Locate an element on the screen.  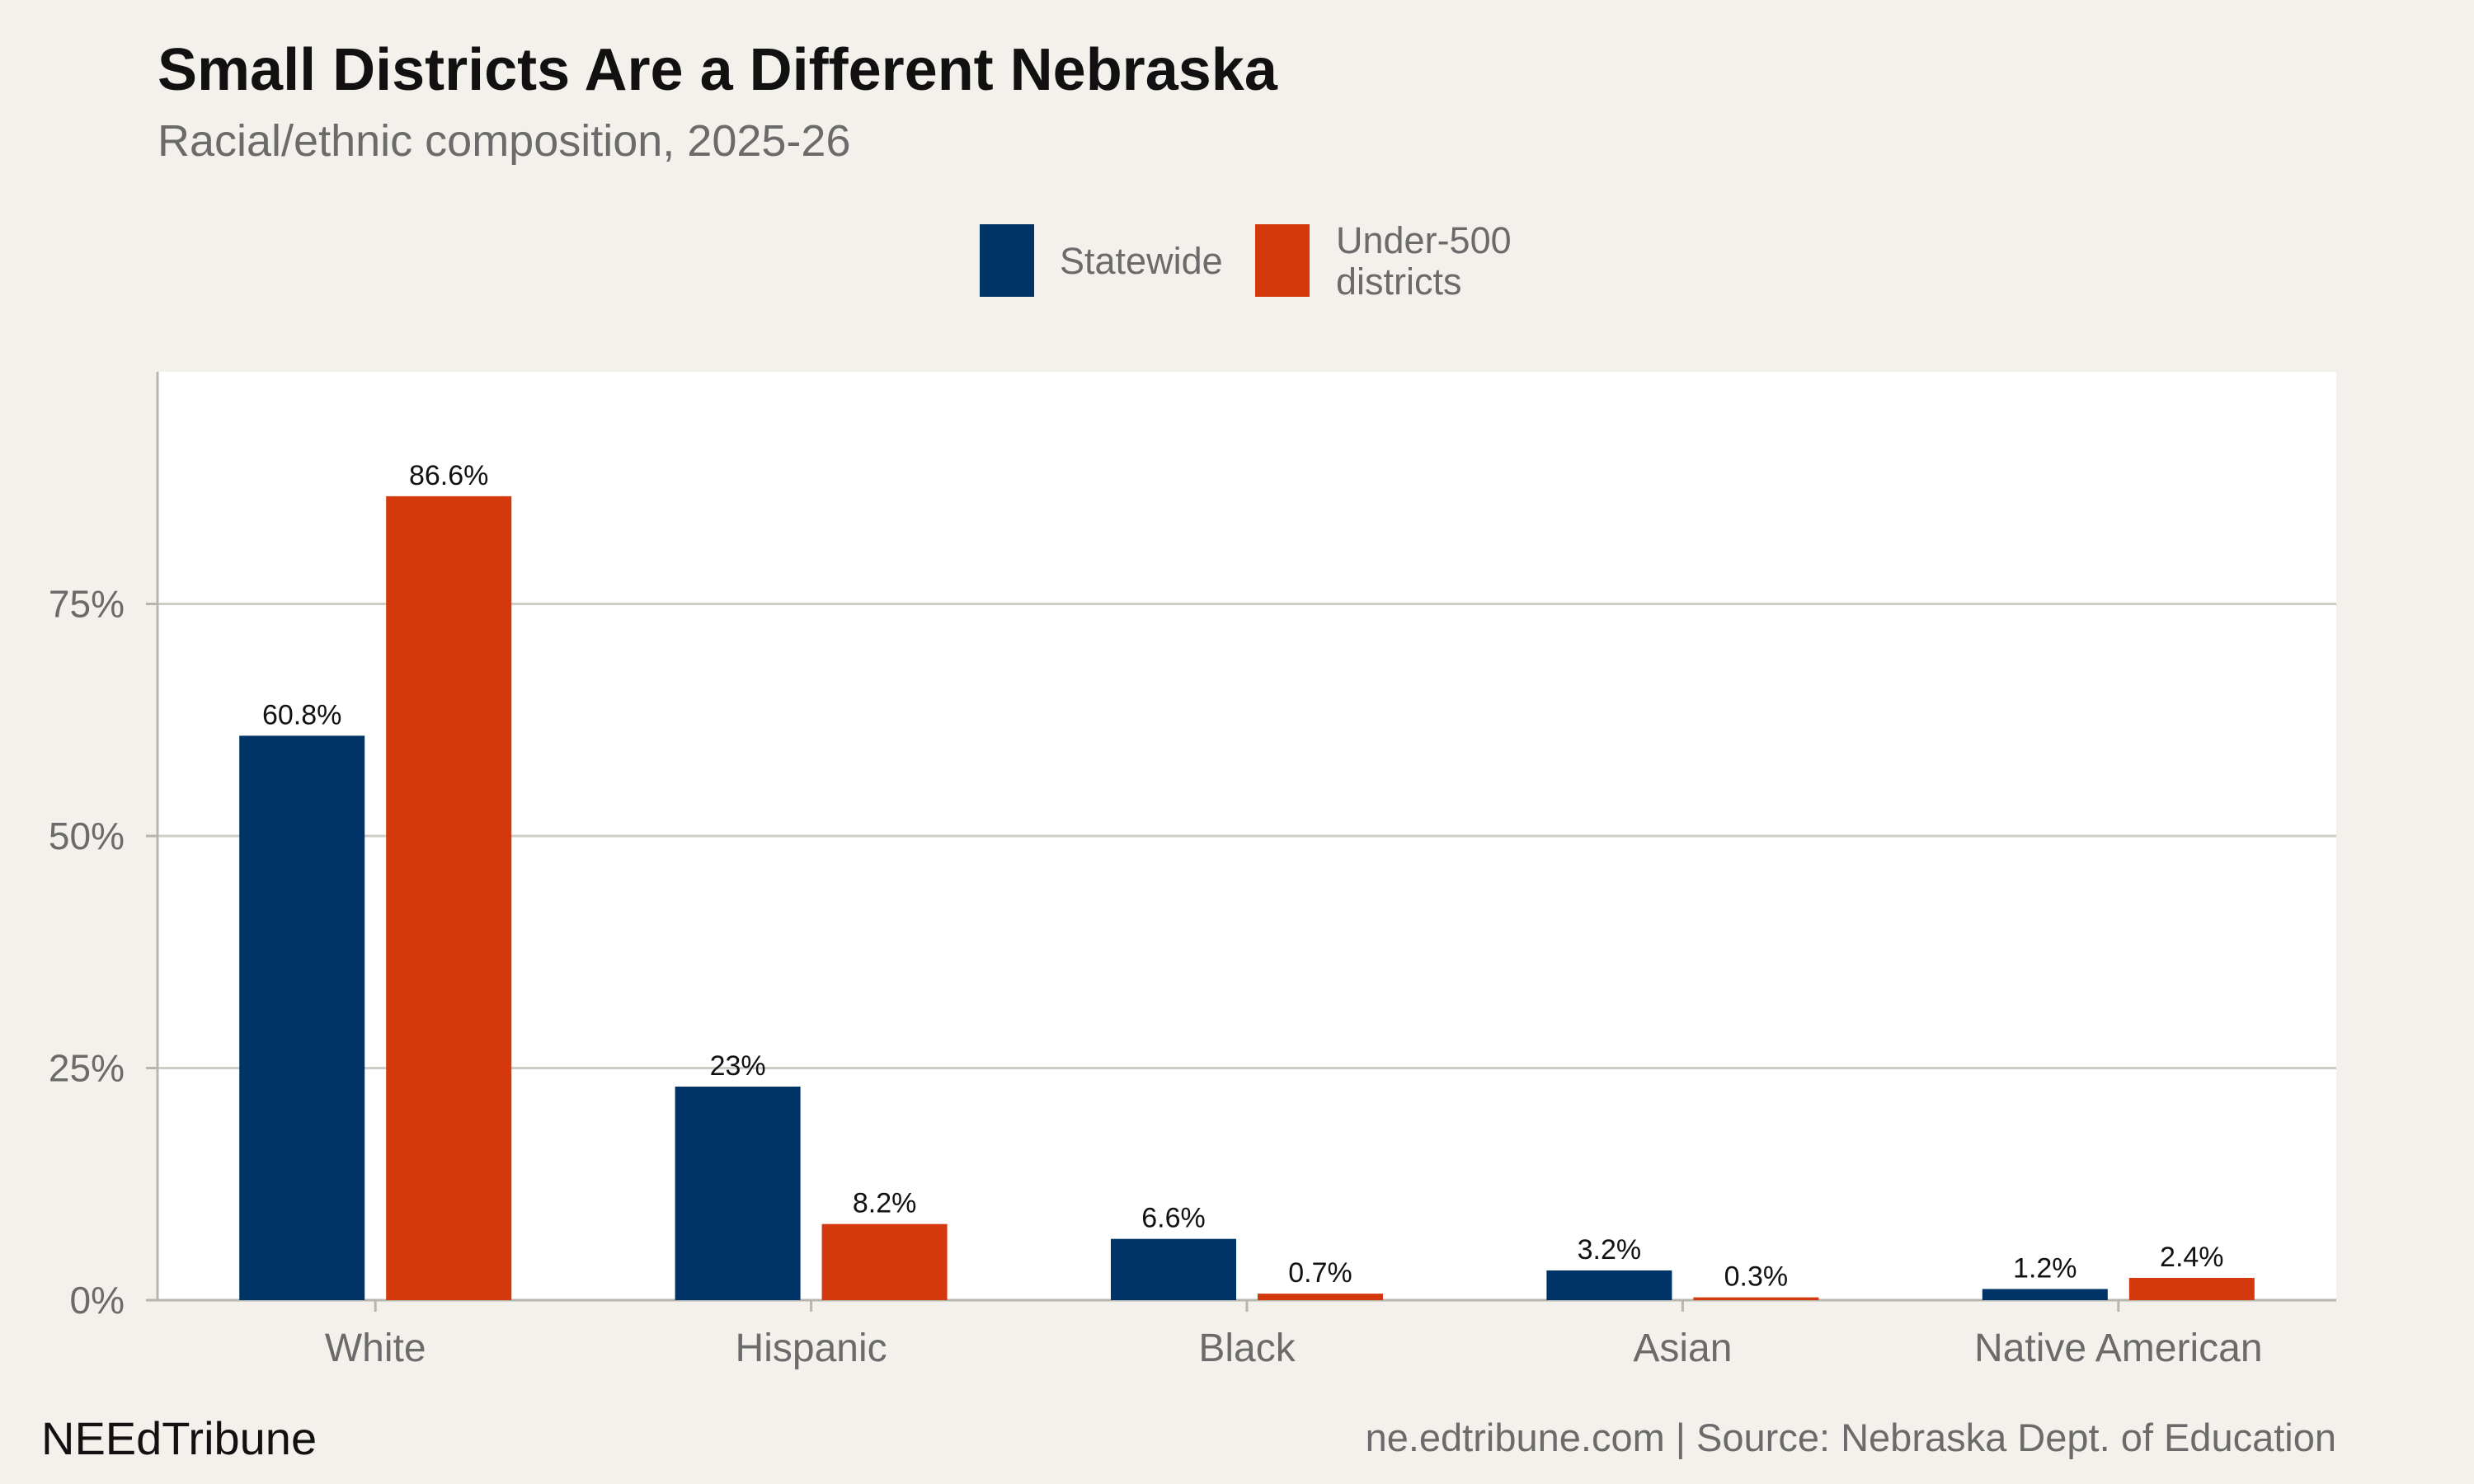
legend-swatch-statewide is located at coordinates (1007, 260).